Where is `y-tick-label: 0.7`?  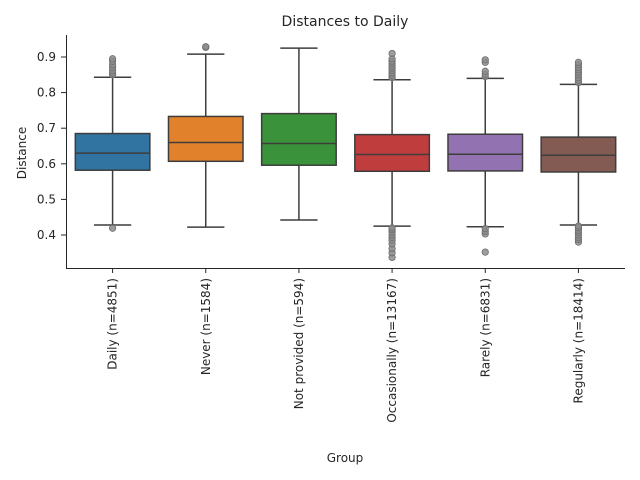
y-tick-label: 0.7 is located at coordinates (46, 128).